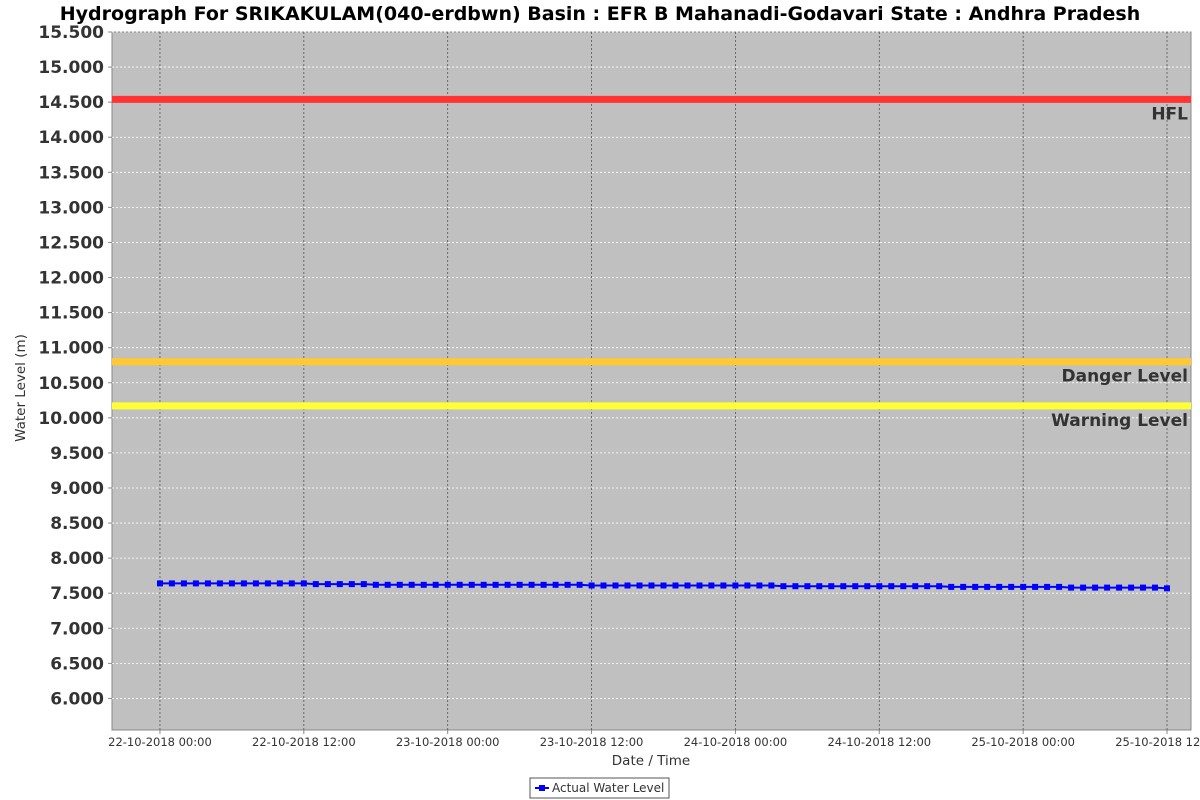 The image size is (1200, 800). I want to click on legend: Actual Water Level, so click(599, 788).